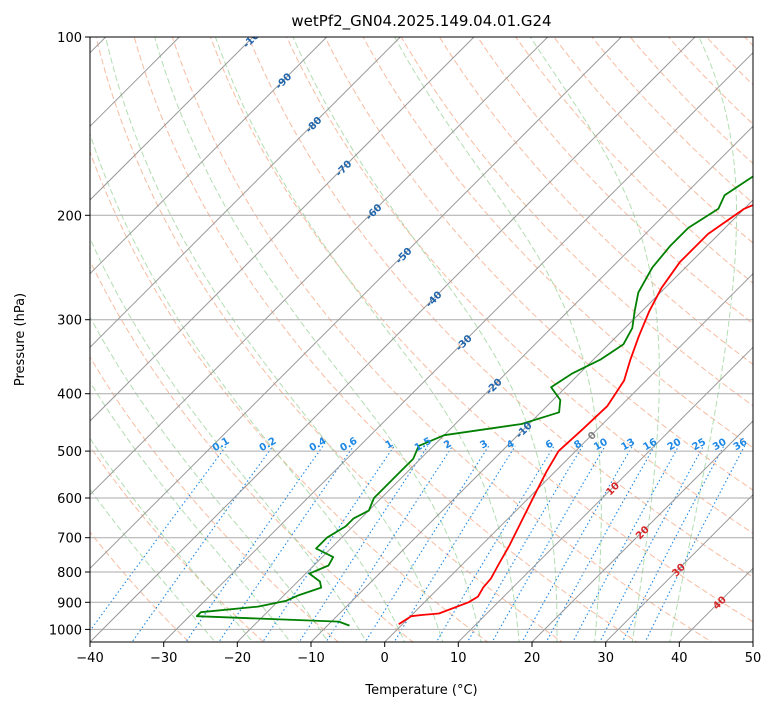 The width and height of the screenshot is (775, 708). I want to click on x-tick-label: −30, so click(163, 658).